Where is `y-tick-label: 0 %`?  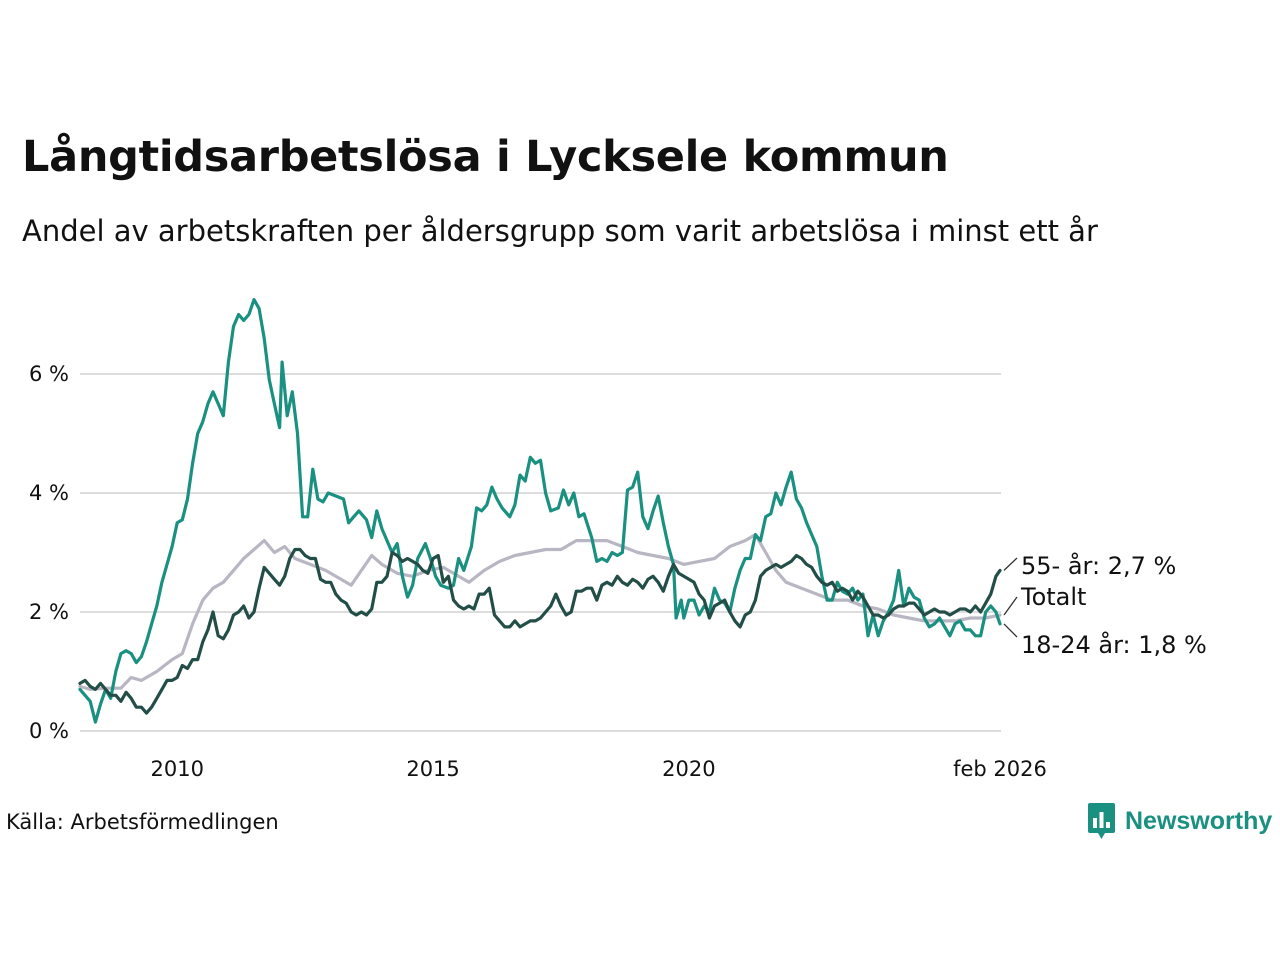 y-tick-label: 0 % is located at coordinates (49, 731).